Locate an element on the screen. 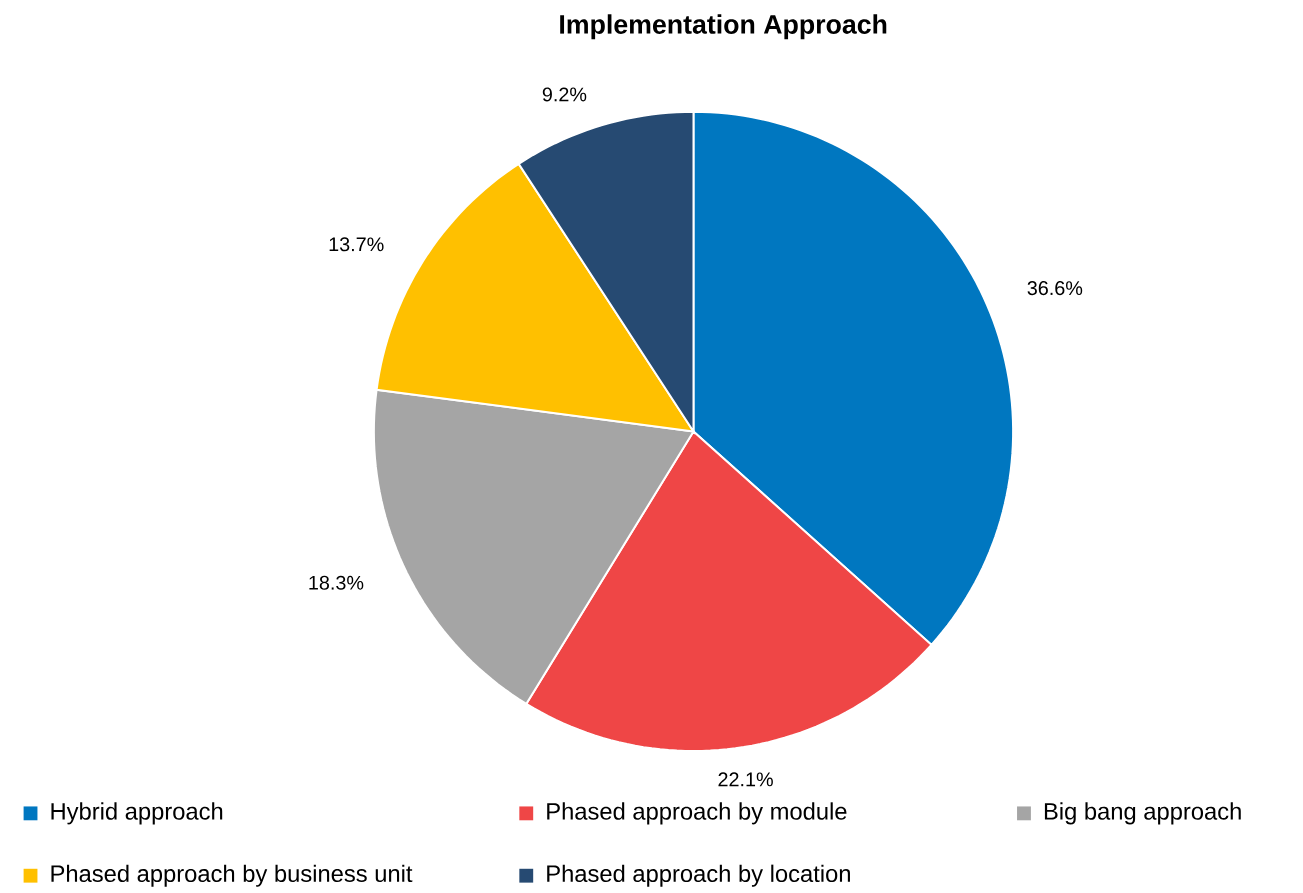  data-label: 22.1% is located at coordinates (745, 779).